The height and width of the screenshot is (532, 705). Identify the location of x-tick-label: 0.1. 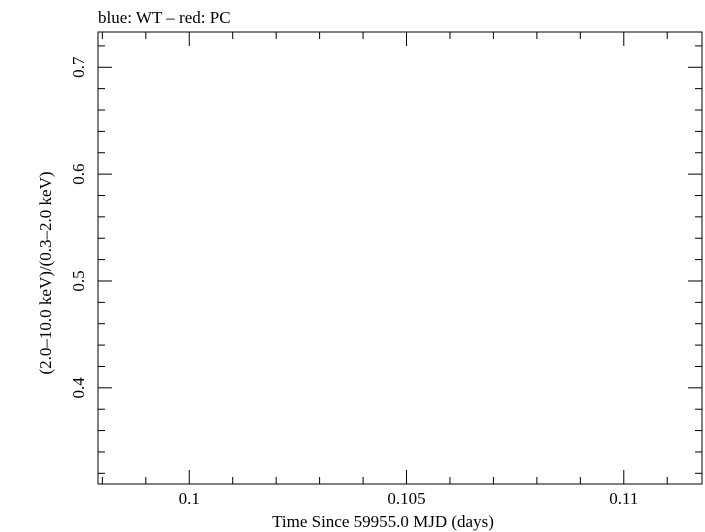
(189, 498).